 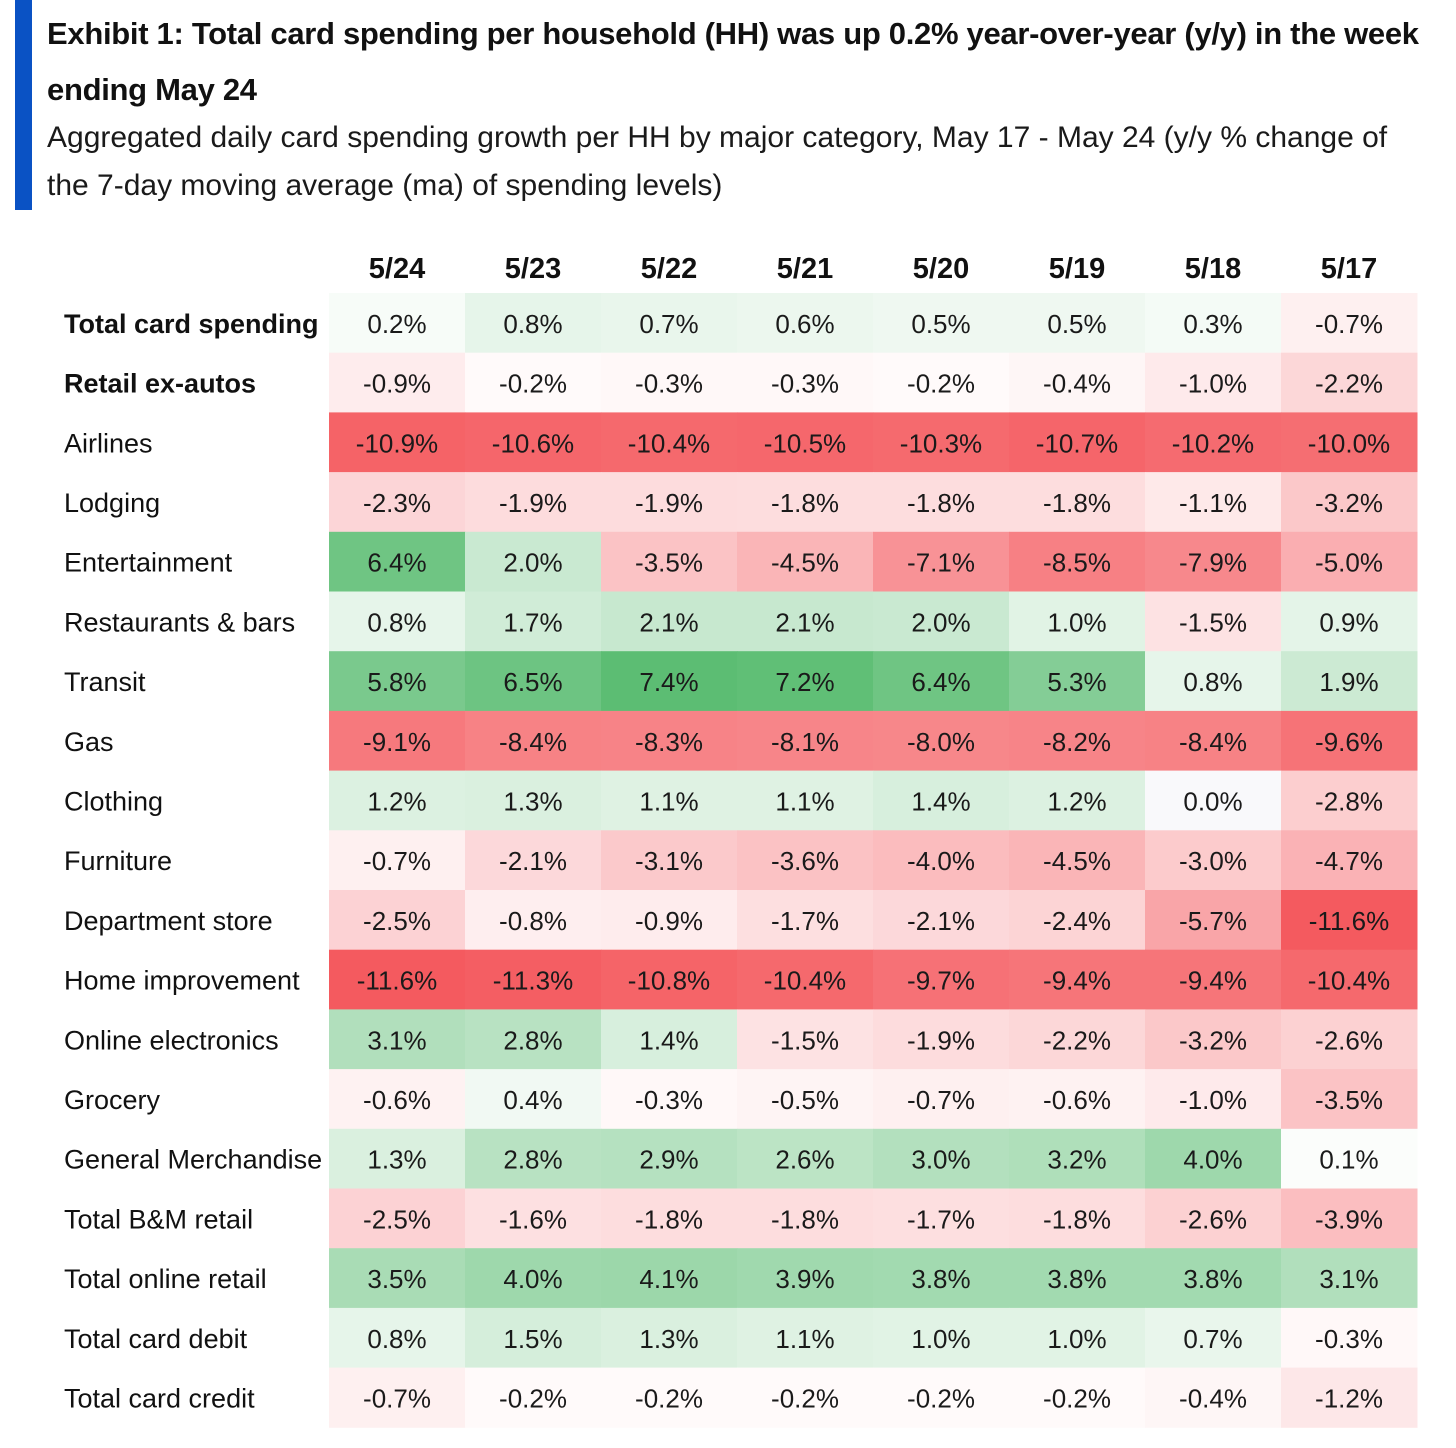 What do you see at coordinates (741, 681) in the screenshot?
I see `heatmap-row: Transit 5.8% 6.5% 7.4% 7.2% 6.4% 5.3% 0.8% 1.9%` at bounding box center [741, 681].